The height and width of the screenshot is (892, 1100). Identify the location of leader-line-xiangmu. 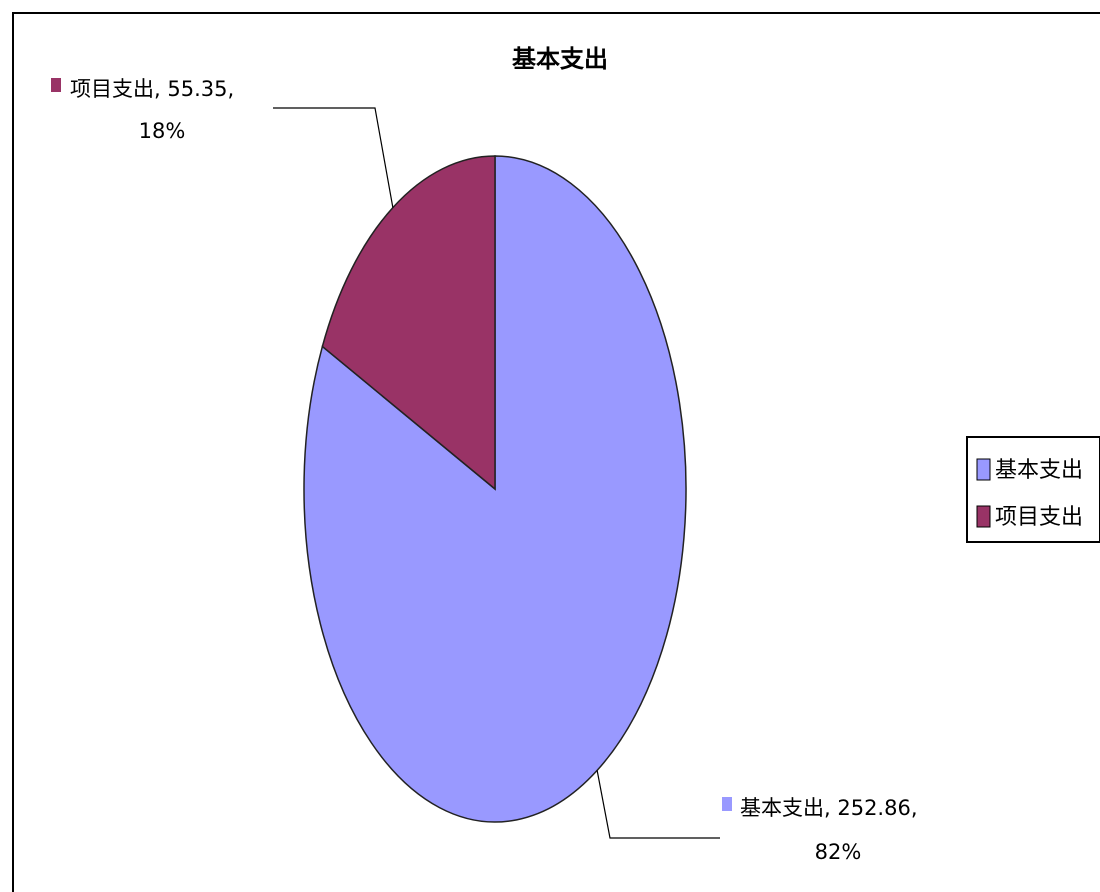
(333, 157).